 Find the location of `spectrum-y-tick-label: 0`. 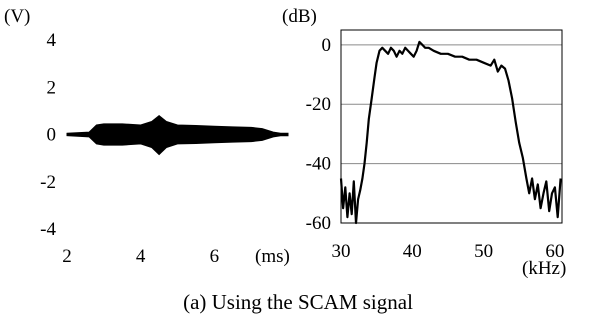

spectrum-y-tick-label: 0 is located at coordinates (327, 45).